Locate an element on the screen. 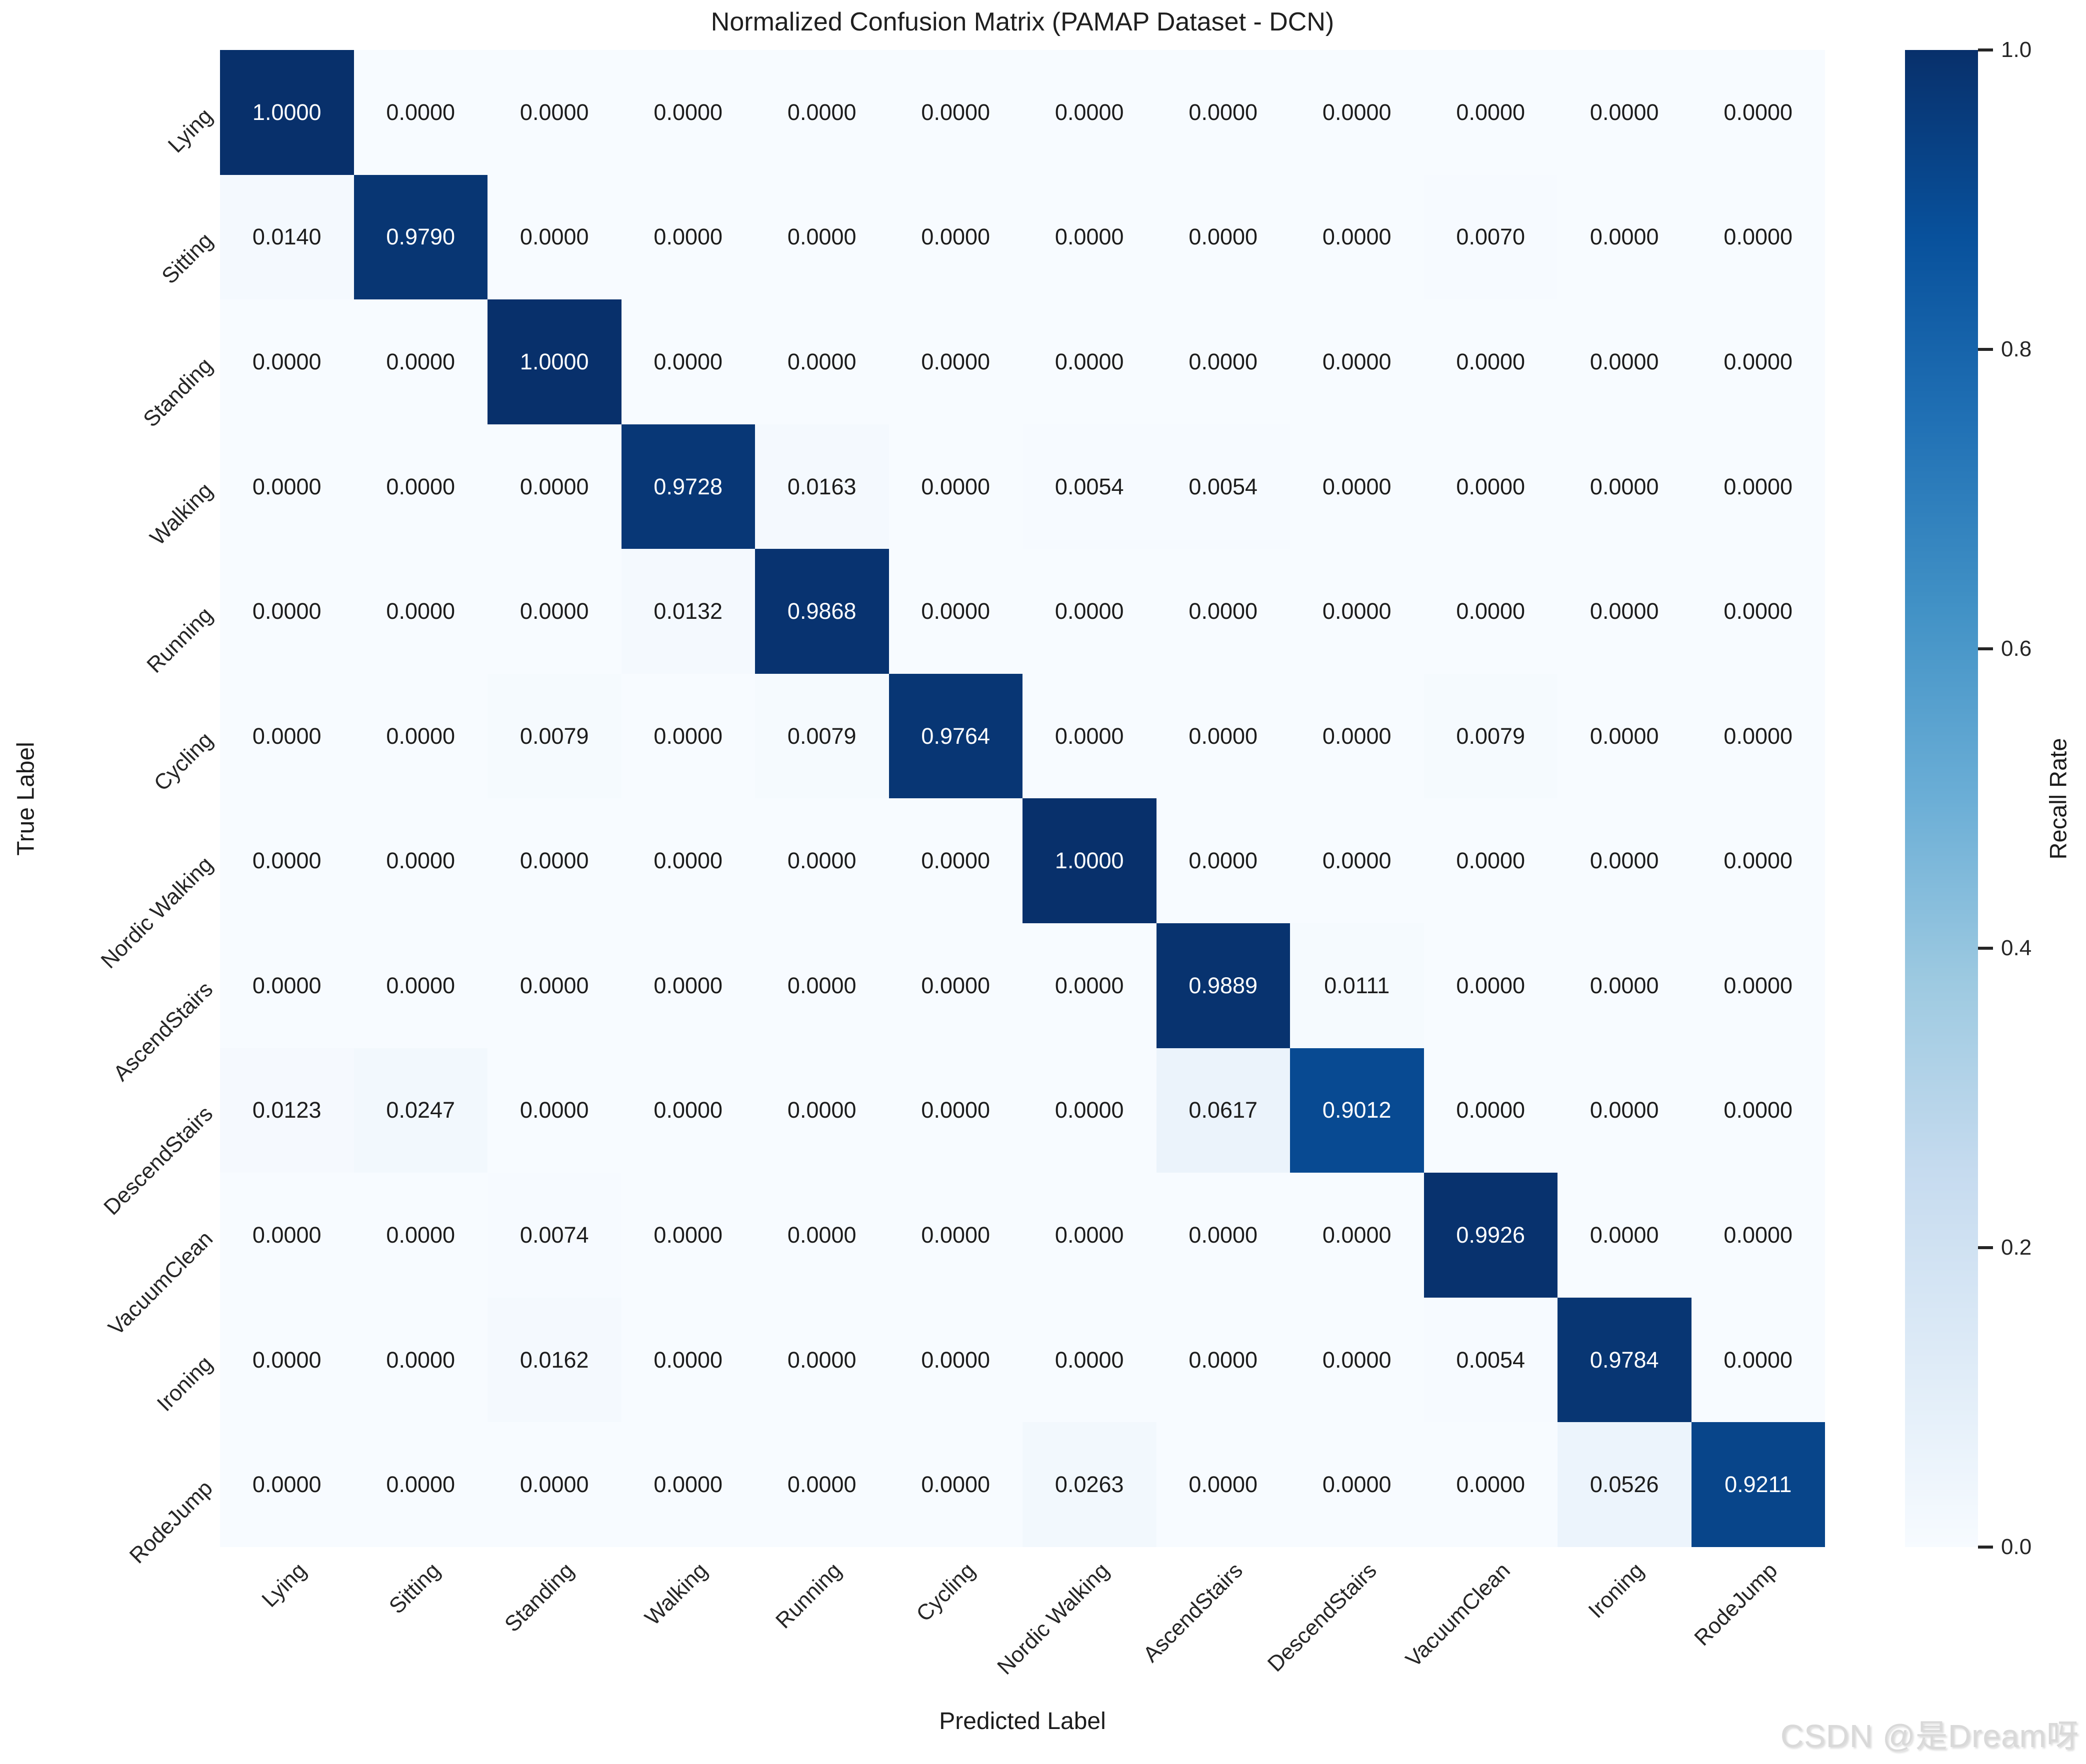  colorbar-tick-label: 0.4 is located at coordinates (2016, 948).